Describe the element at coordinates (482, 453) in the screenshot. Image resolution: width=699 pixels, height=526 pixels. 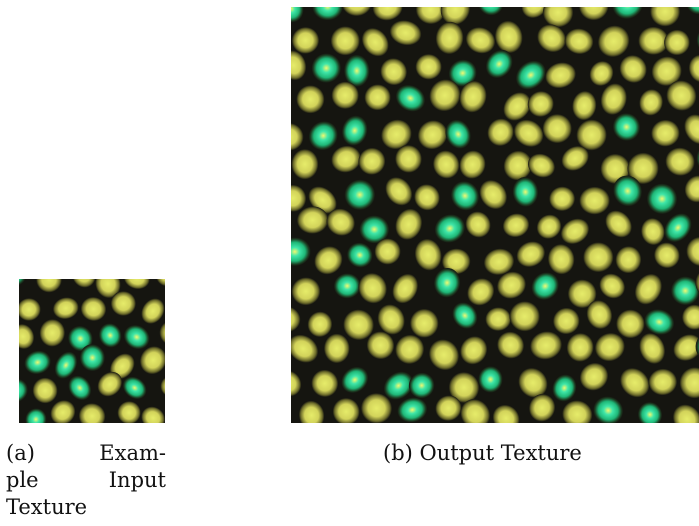
I see `caption-b: (b) Output Texture` at that location.